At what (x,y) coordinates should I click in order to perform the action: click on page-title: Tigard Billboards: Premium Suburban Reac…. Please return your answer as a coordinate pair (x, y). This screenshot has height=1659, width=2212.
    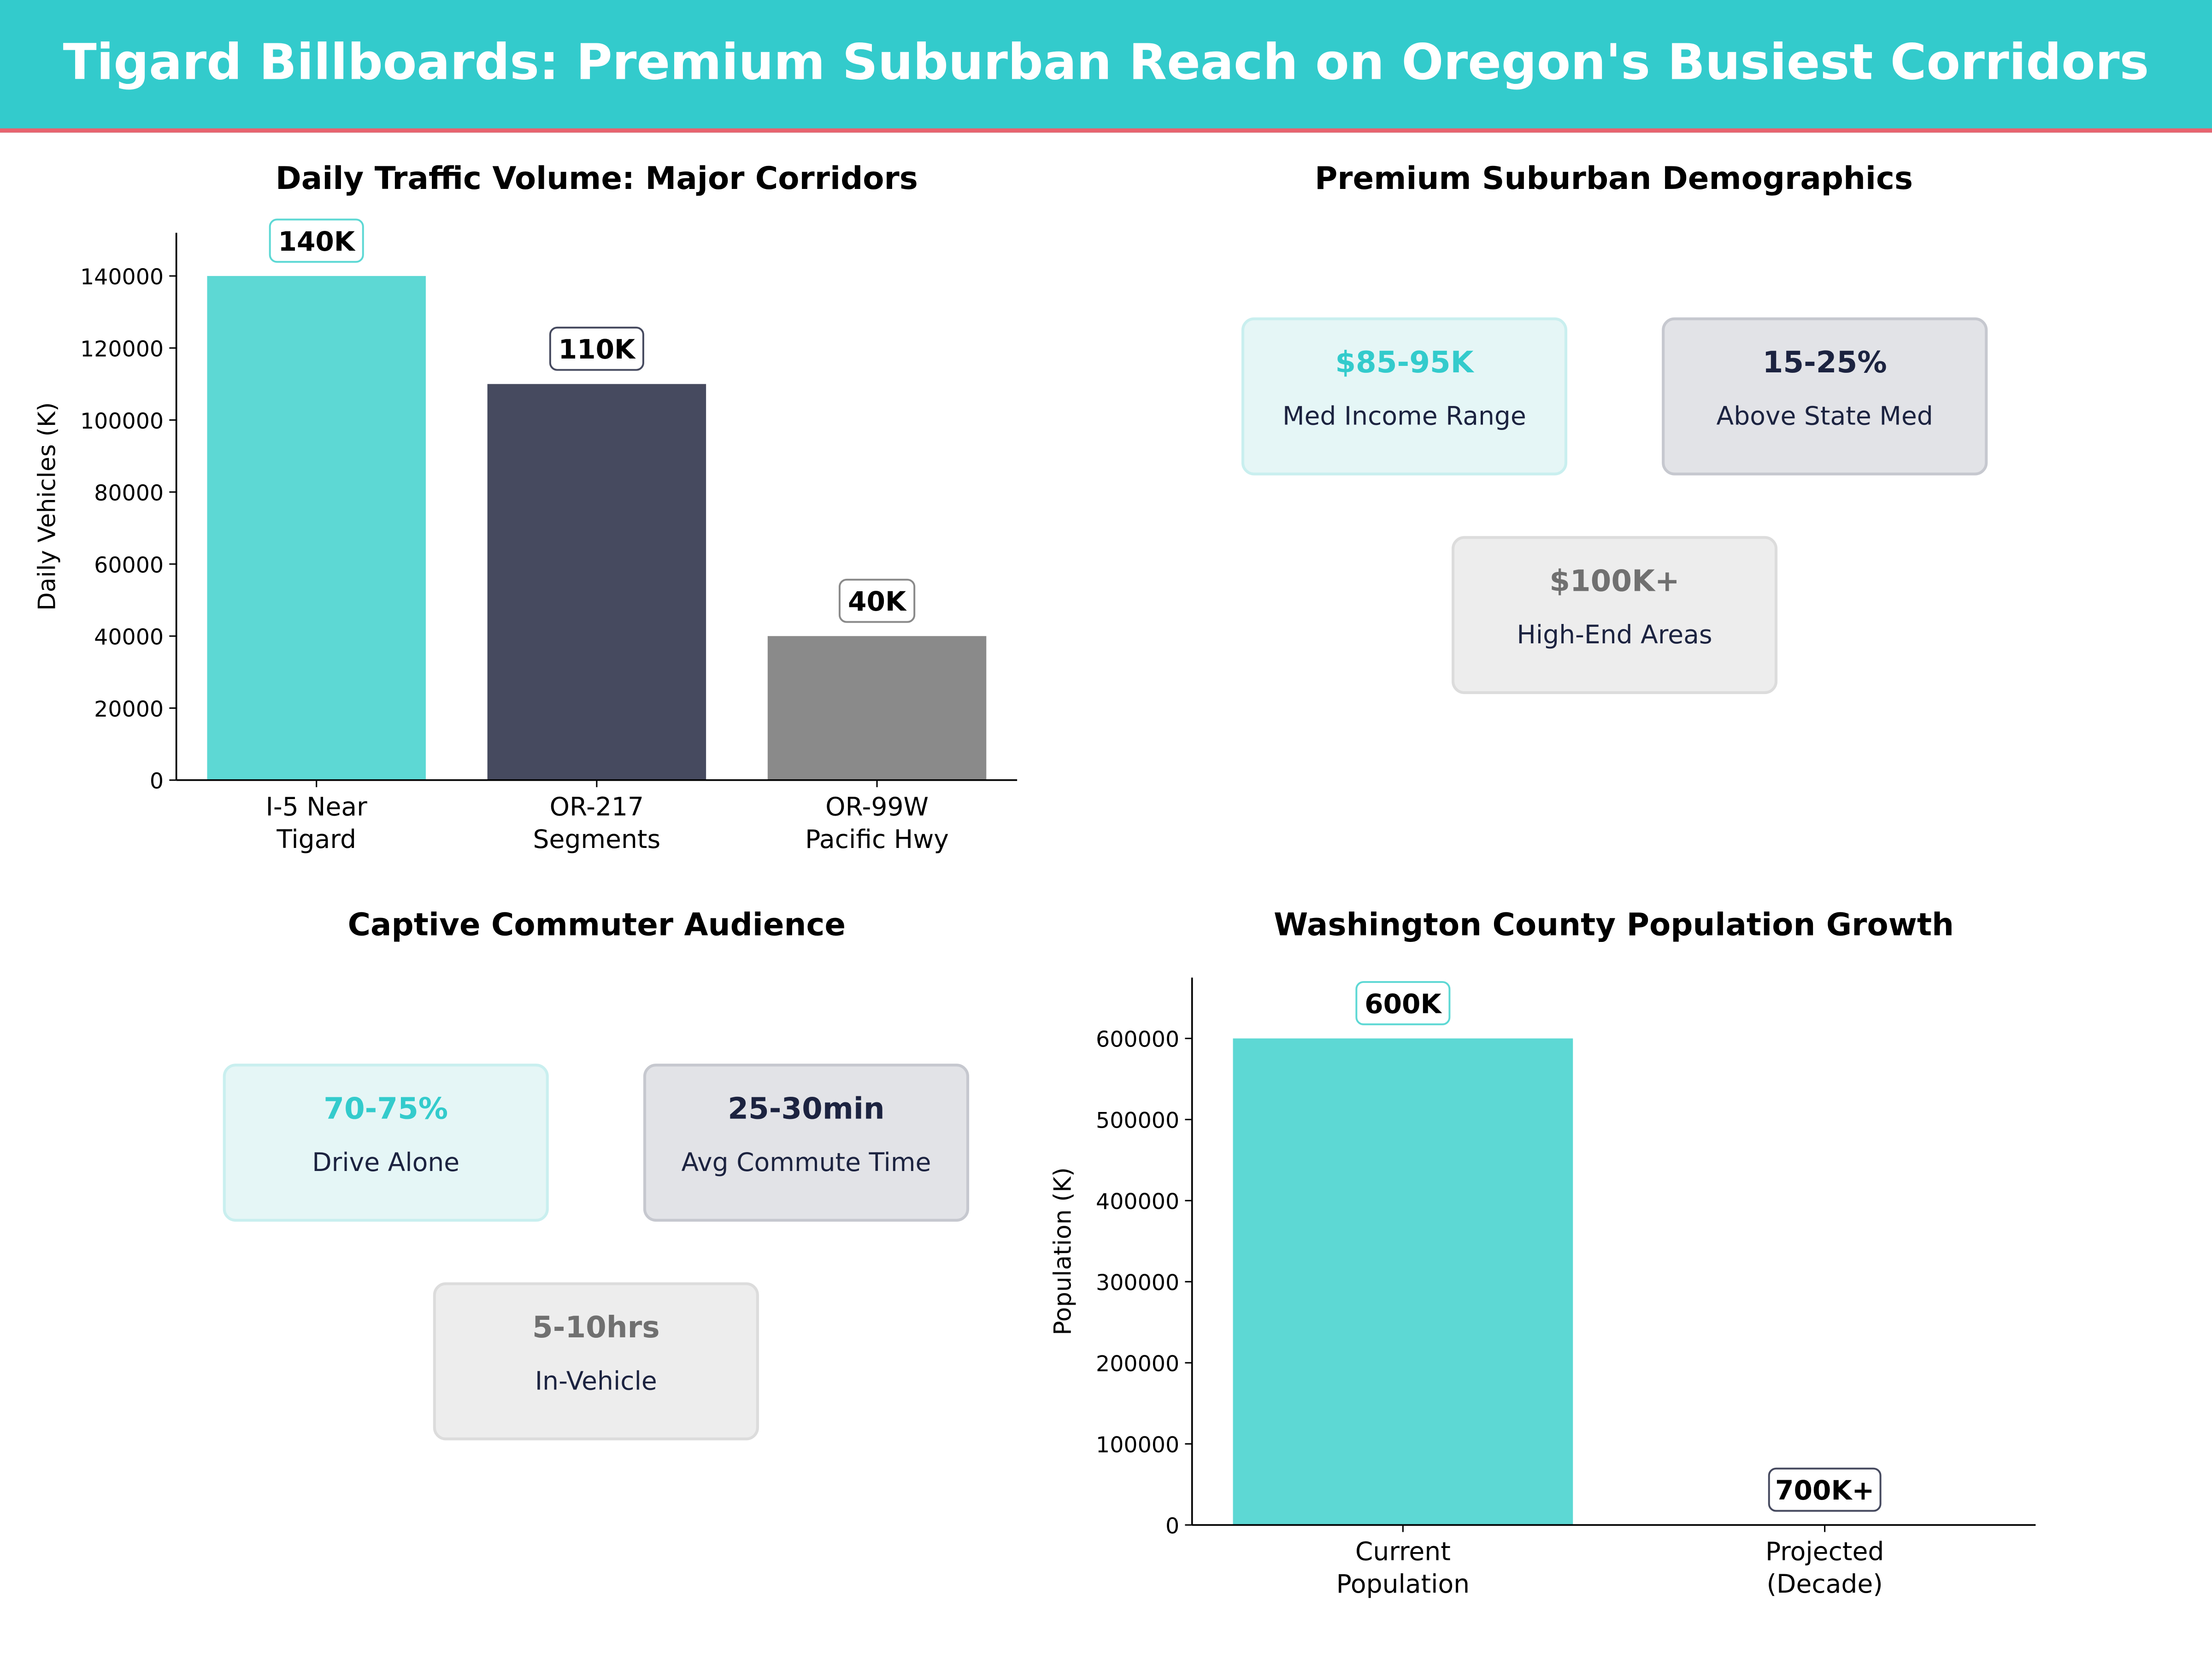
    Looking at the image, I should click on (1106, 63).